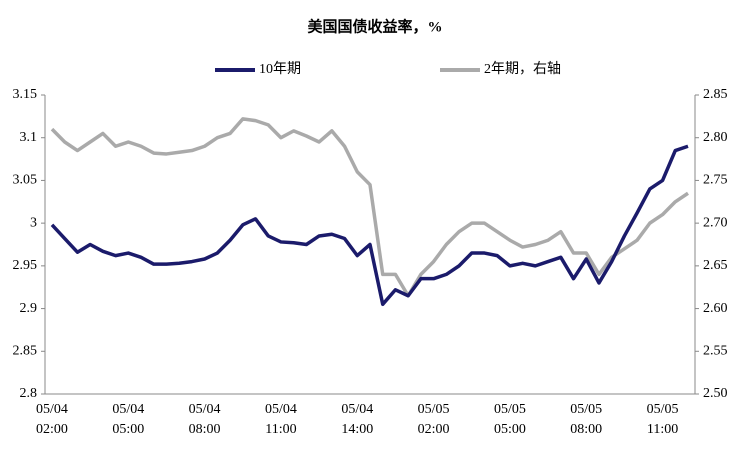  What do you see at coordinates (433, 419) in the screenshot?
I see `x-tick-label: 05/05 02:00` at bounding box center [433, 419].